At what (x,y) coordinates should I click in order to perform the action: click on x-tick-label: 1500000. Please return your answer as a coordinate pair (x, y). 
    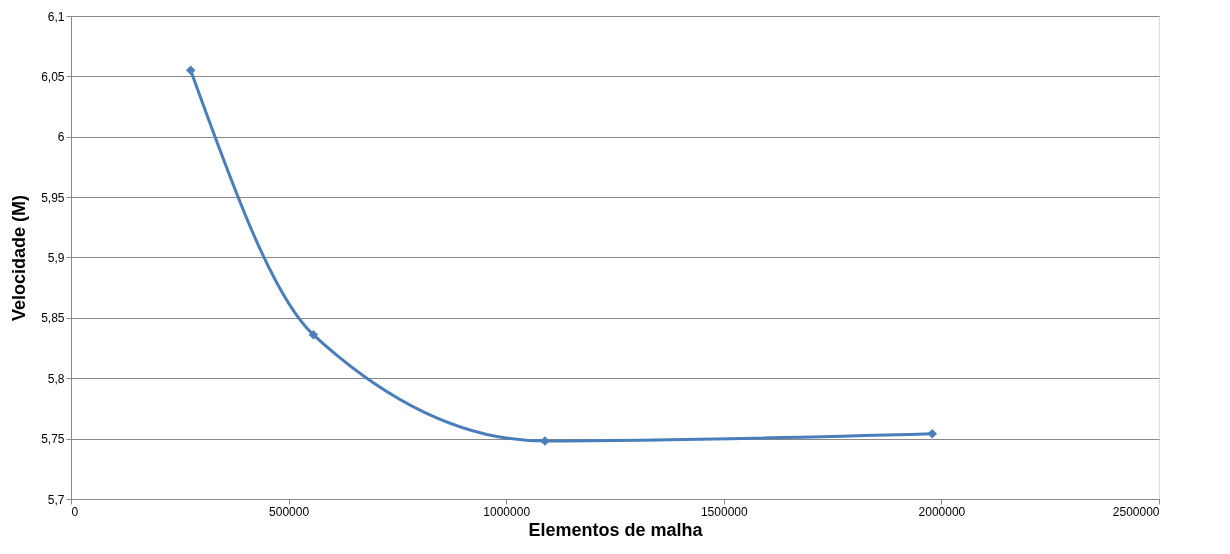
    Looking at the image, I should click on (724, 511).